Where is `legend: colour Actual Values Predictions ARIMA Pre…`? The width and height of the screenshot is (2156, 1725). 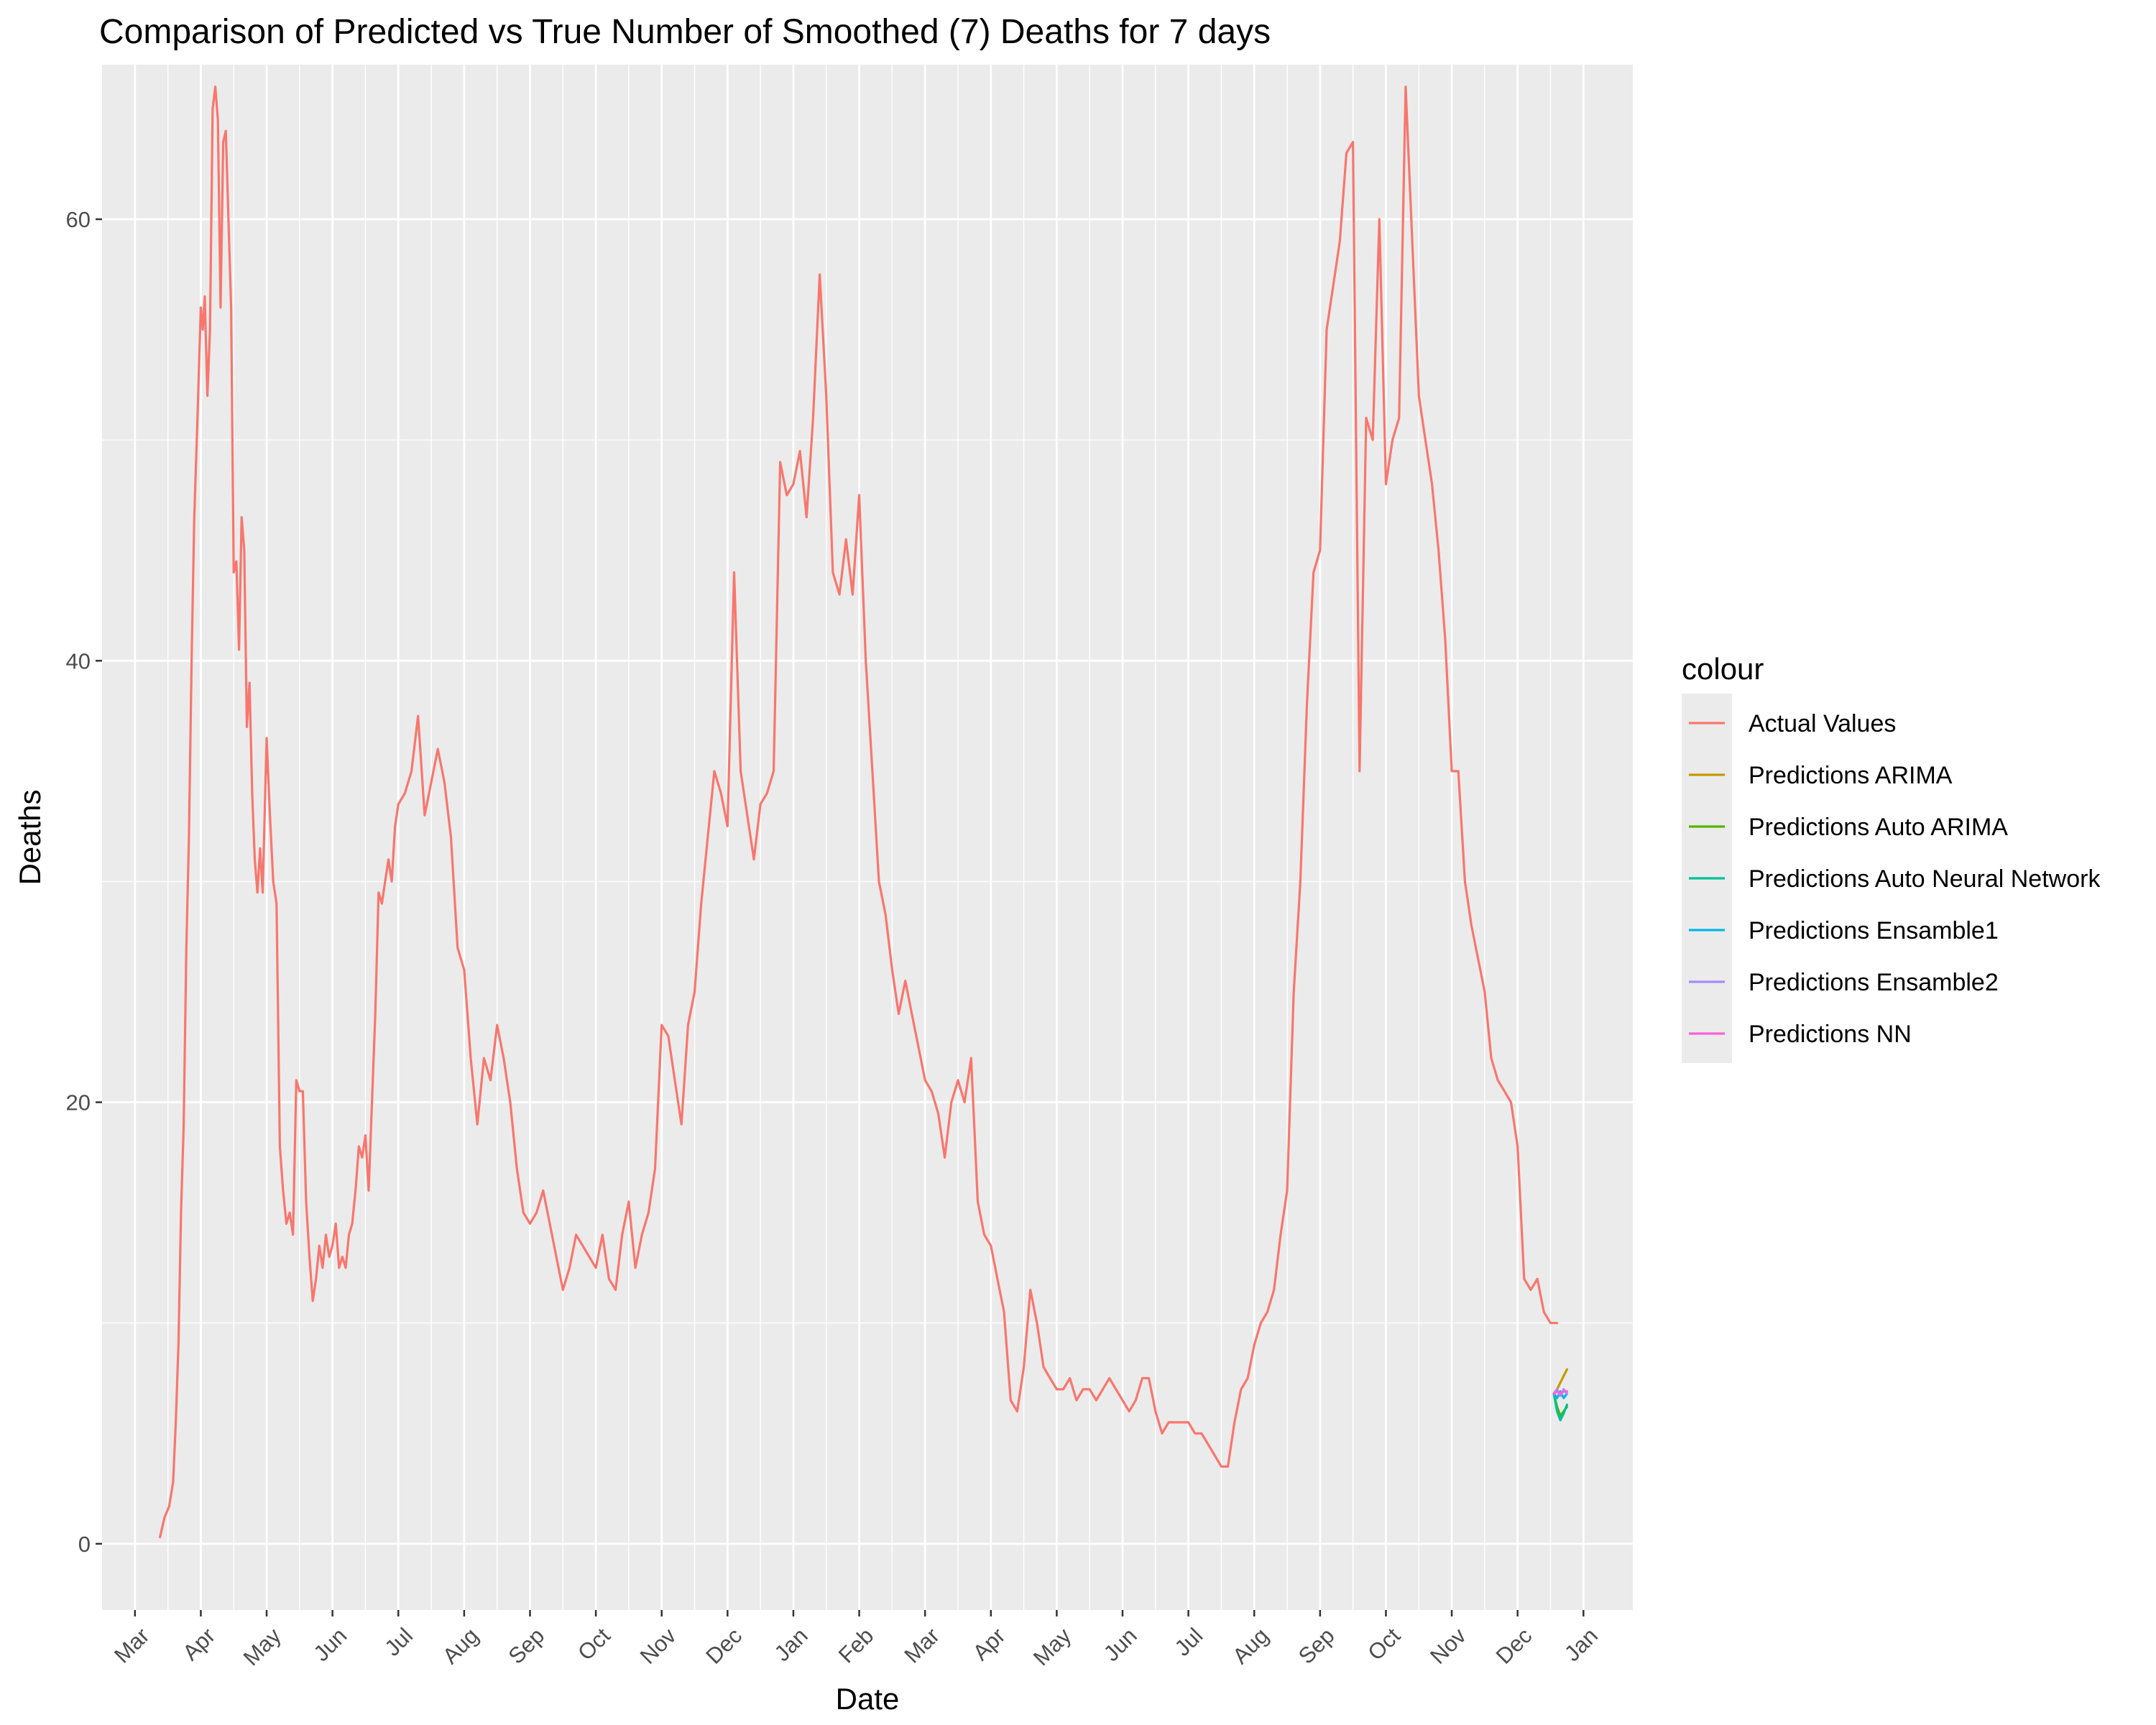 legend: colour Actual Values Predictions ARIMA Pre… is located at coordinates (1891, 857).